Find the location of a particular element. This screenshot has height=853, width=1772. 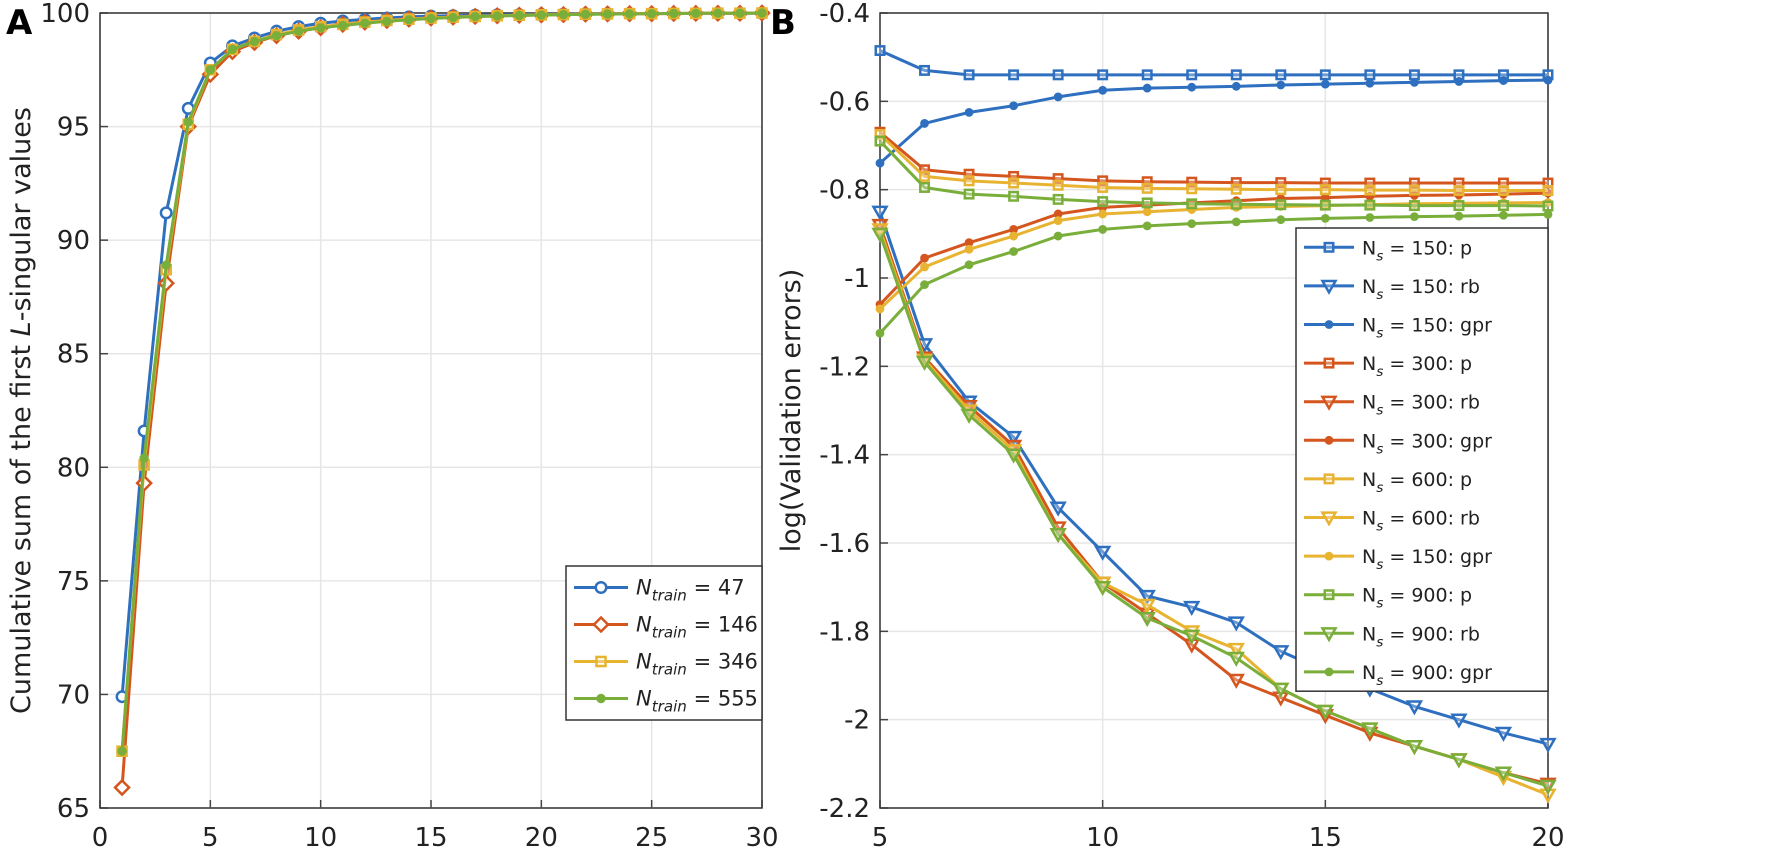

legend-entry: Ns = 600: rb is located at coordinates (1392, 521).